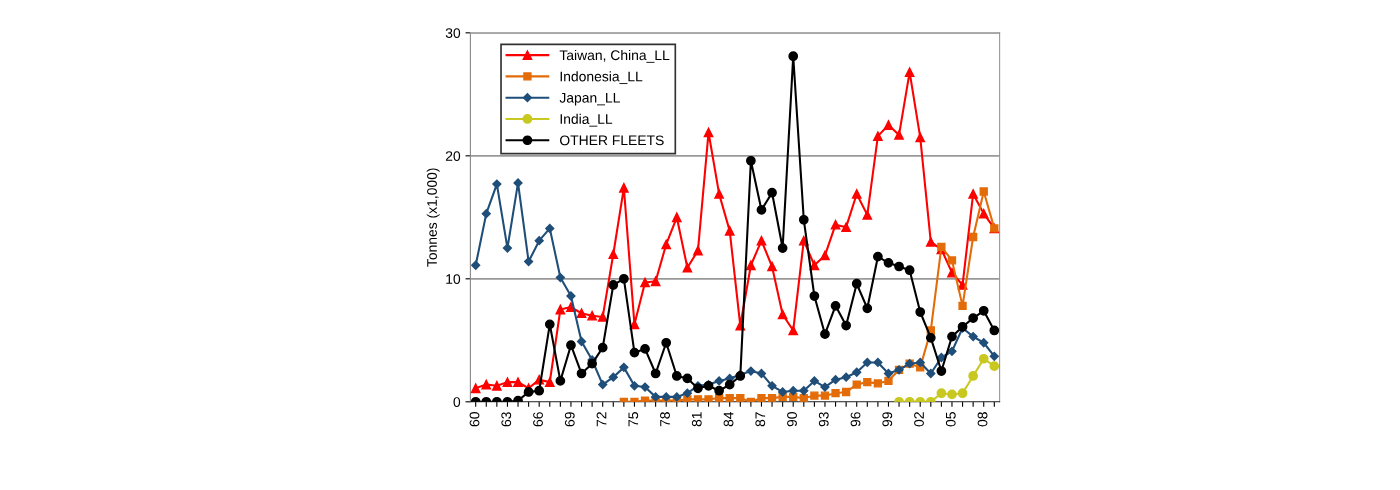  I want to click on x-tick-label: 99, so click(887, 419).